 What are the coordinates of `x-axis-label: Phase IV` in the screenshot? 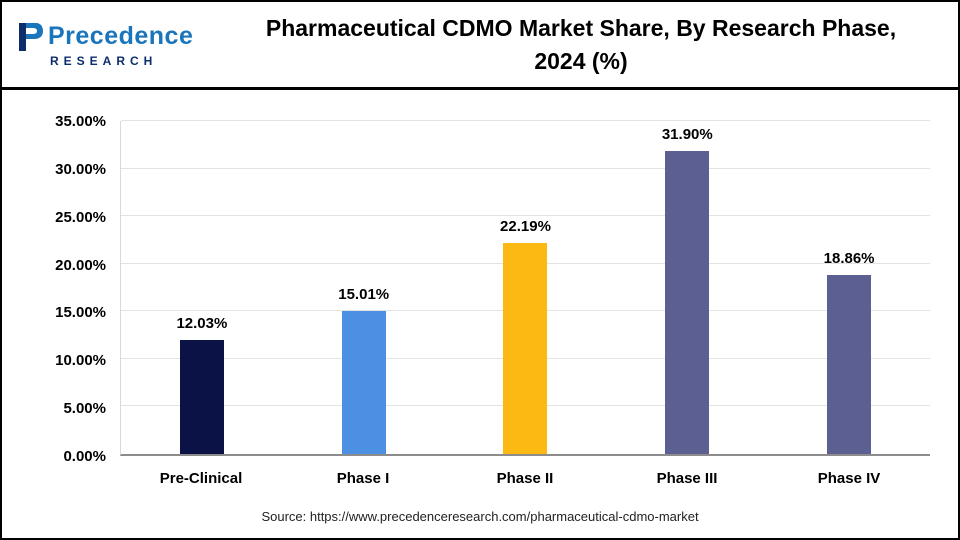 It's located at (849, 478).